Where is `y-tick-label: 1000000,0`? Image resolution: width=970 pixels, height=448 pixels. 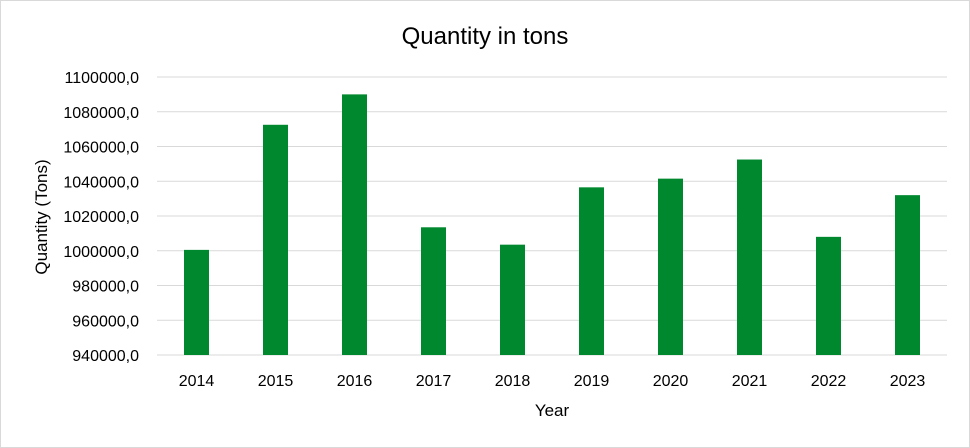
y-tick-label: 1000000,0 is located at coordinates (101, 252).